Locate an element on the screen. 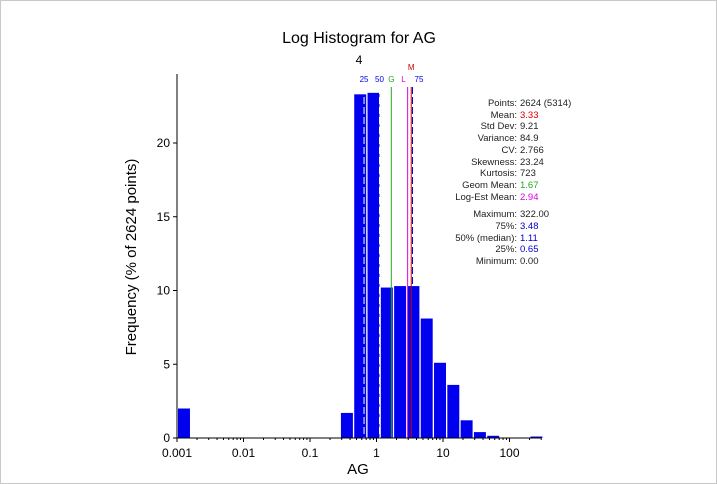 The image size is (717, 484). stat-row: Mean: 3.33 is located at coordinates (506, 116).